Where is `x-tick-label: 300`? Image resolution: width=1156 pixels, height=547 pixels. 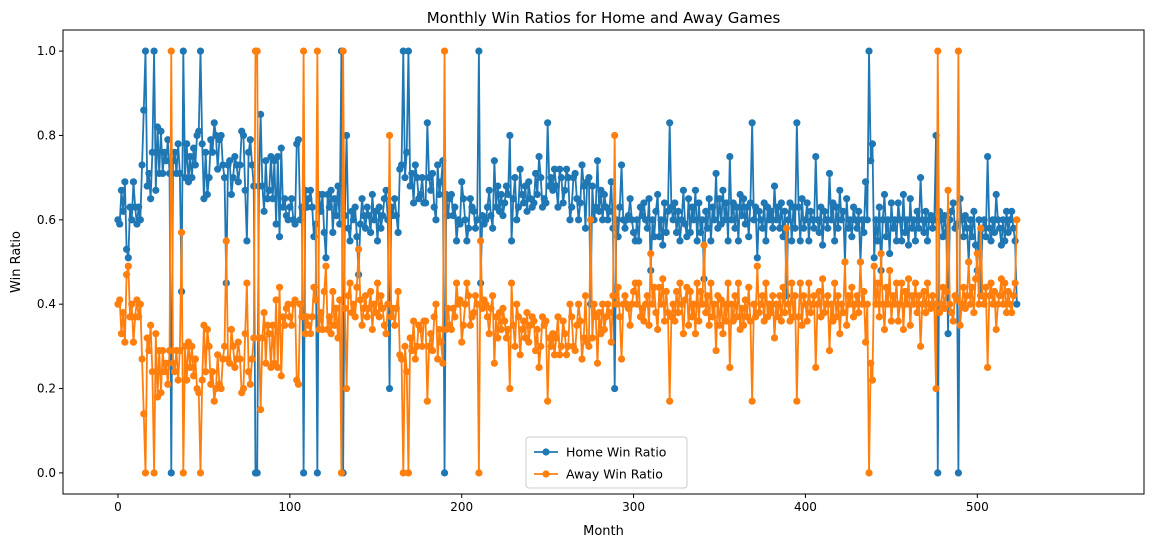 x-tick-label: 300 is located at coordinates (633, 507).